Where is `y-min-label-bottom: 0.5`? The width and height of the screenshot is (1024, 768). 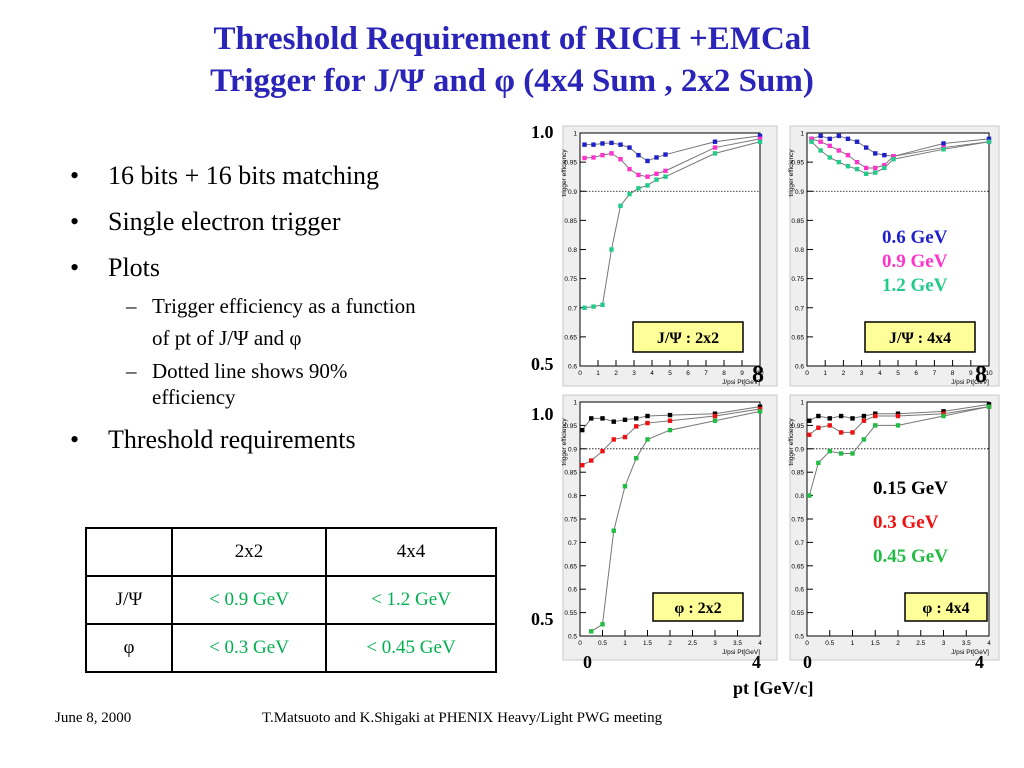
y-min-label-bottom: 0.5 is located at coordinates (542, 619).